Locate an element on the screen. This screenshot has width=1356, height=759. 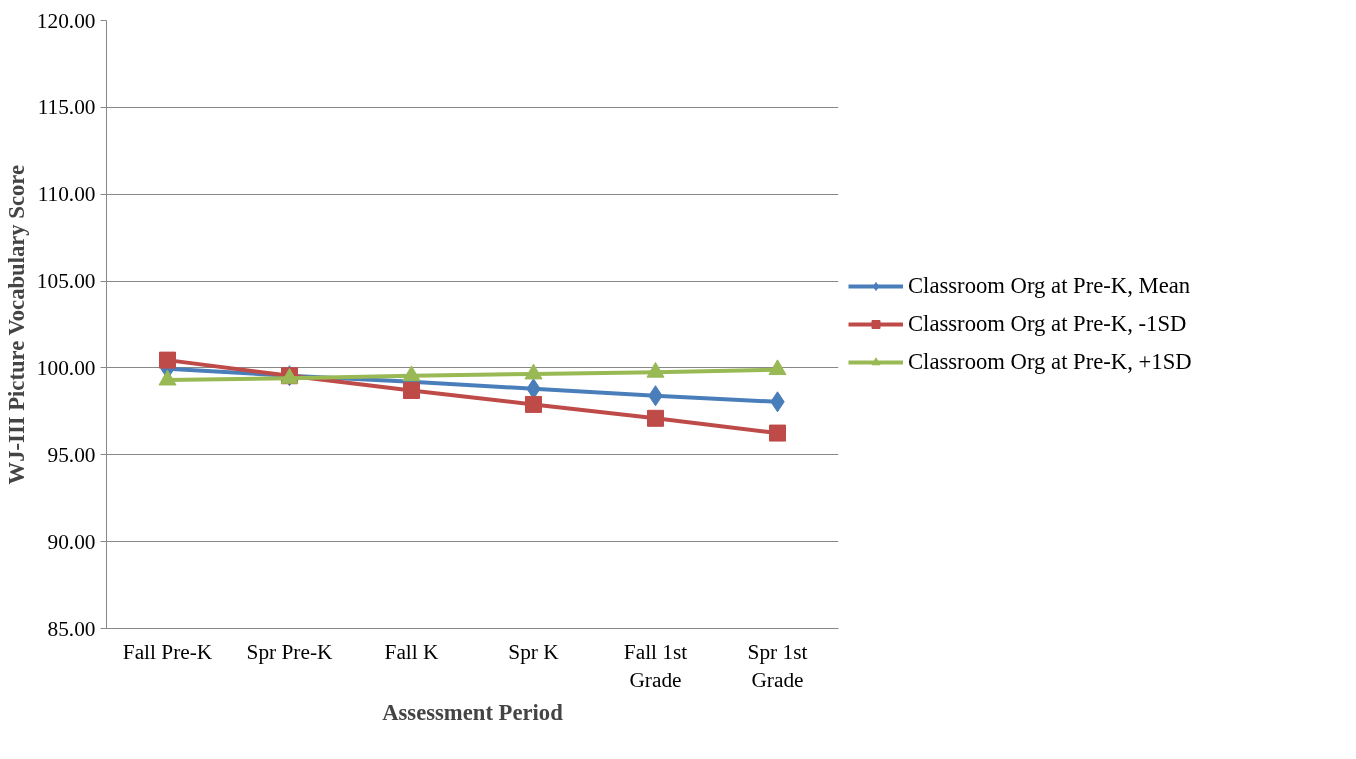
legend-label: Classroom Org at Pre-K, +1SD is located at coordinates (1050, 362).